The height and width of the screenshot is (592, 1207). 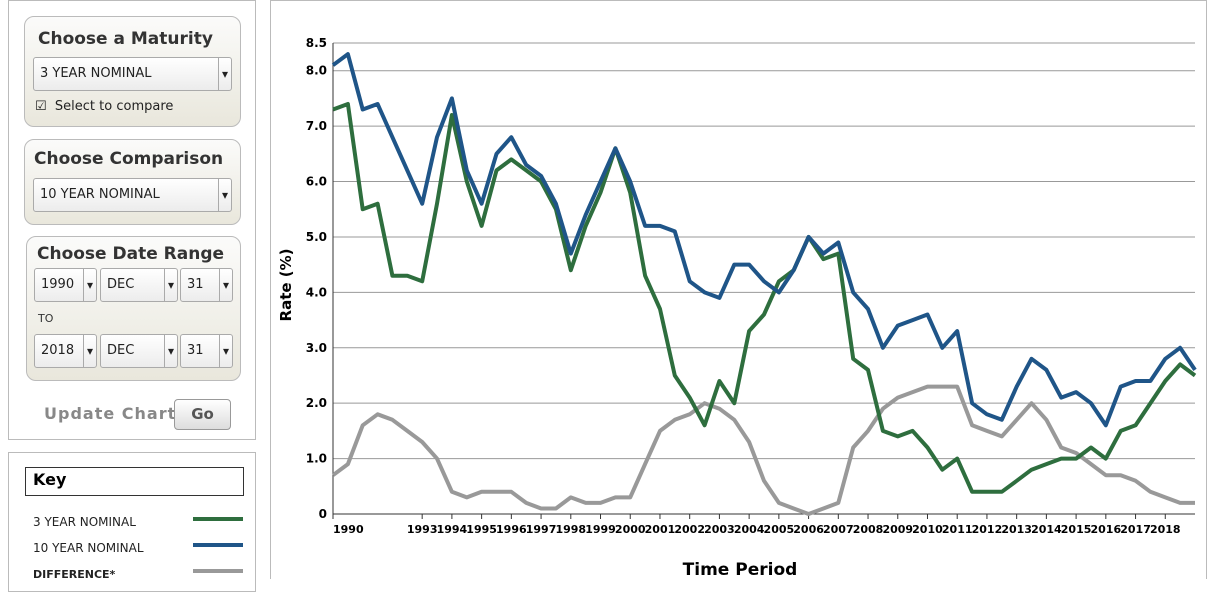 What do you see at coordinates (202, 414) in the screenshot?
I see `go-button: Go` at bounding box center [202, 414].